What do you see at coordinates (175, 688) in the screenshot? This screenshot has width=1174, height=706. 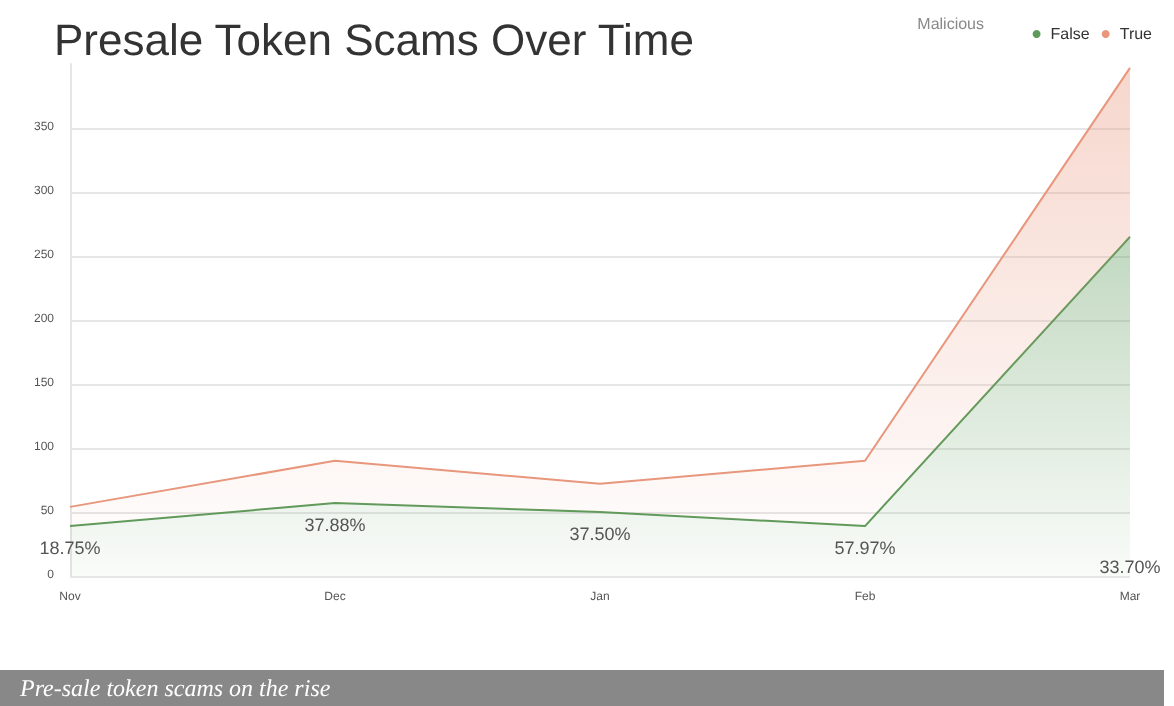 I see `text: Pre-sale token scams on the rise` at bounding box center [175, 688].